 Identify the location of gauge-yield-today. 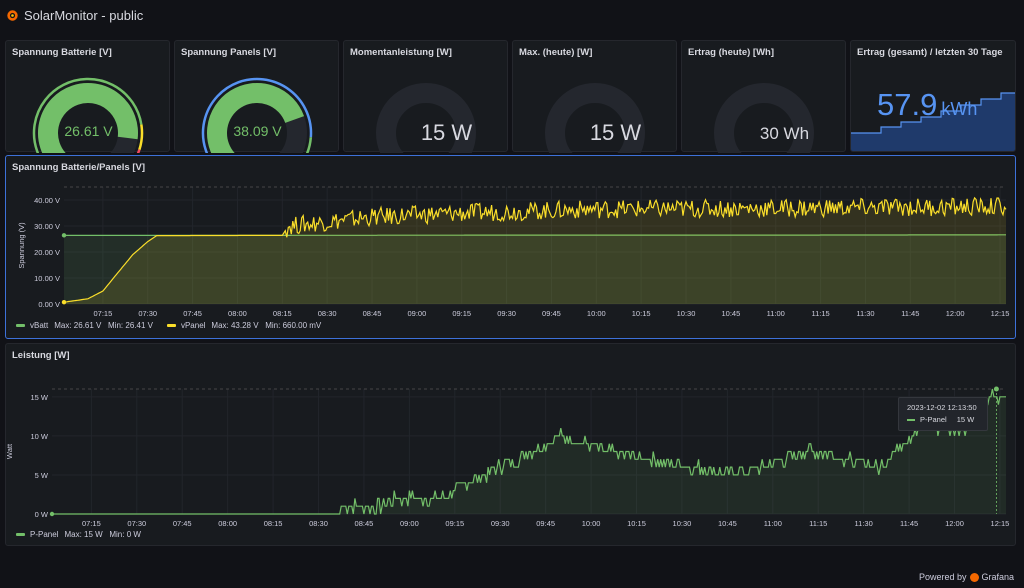
(764, 118).